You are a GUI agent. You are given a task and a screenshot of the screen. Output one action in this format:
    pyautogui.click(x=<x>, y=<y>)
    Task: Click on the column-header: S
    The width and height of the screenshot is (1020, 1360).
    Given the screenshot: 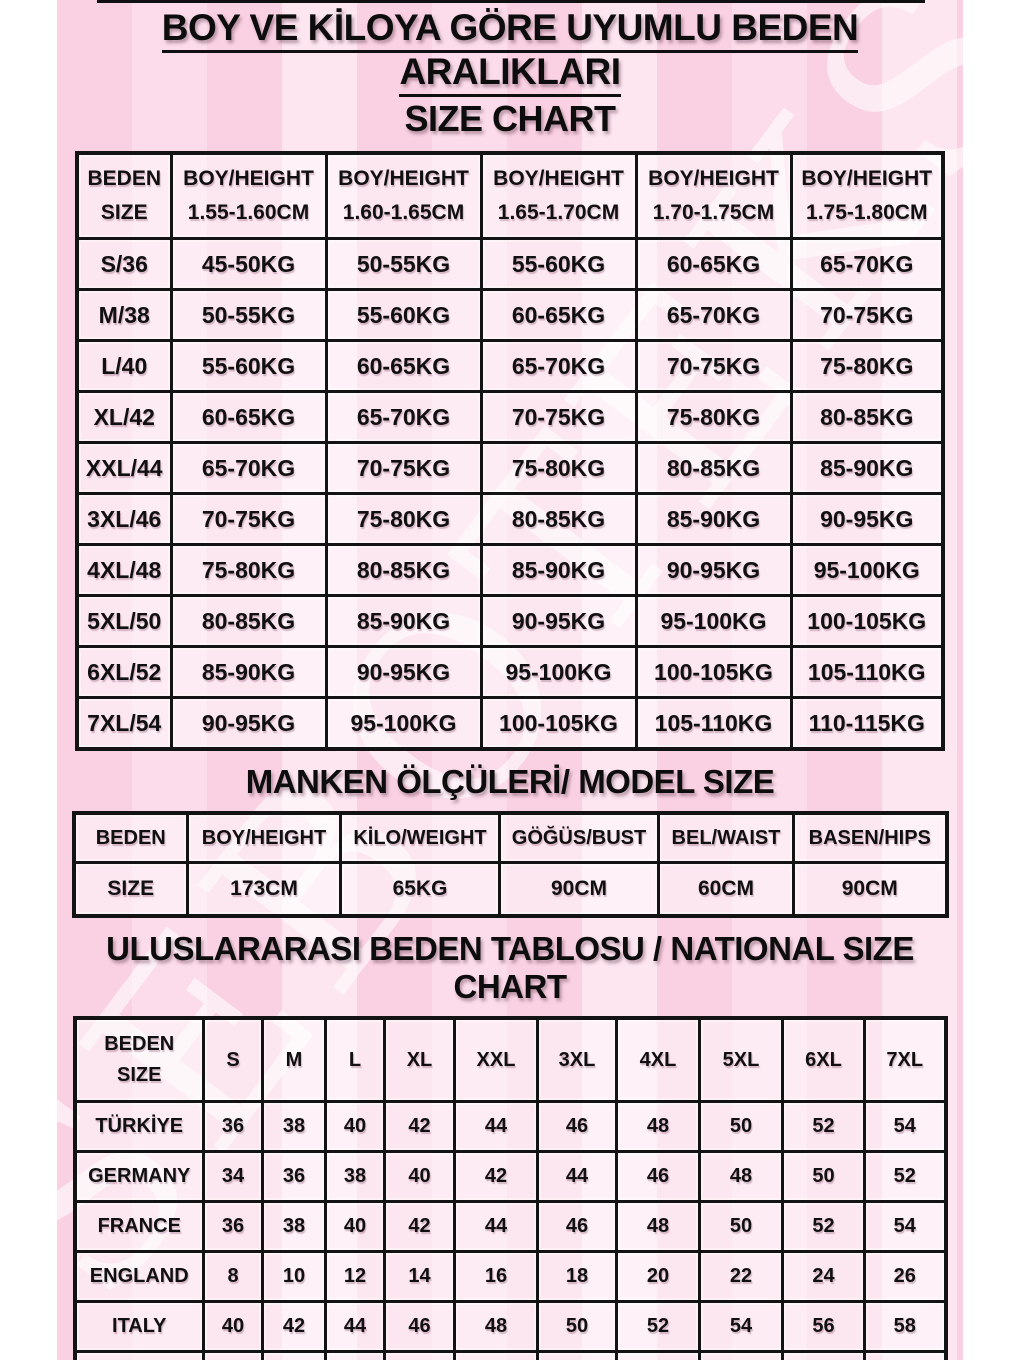 What is the action you would take?
    pyautogui.click(x=233, y=1059)
    